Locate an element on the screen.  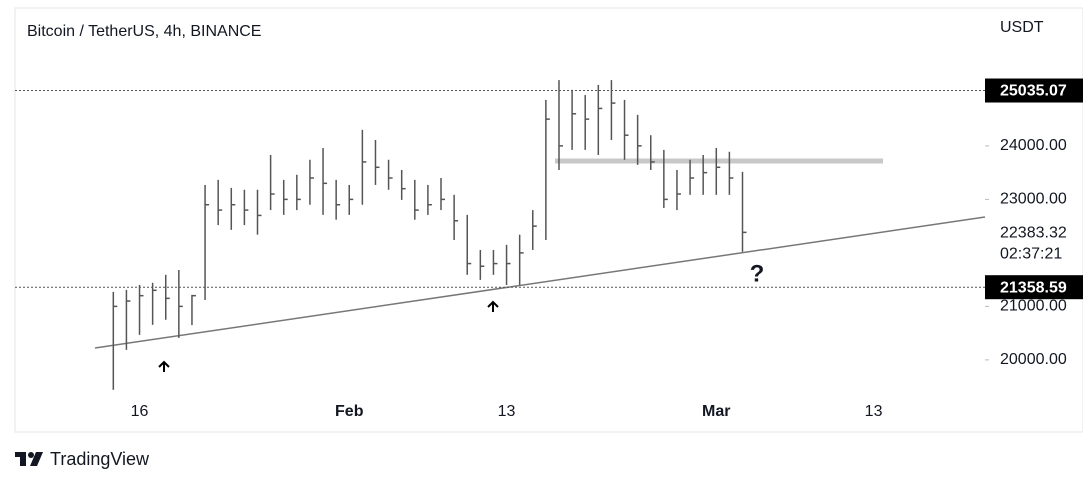
y-tick-label: 20000.00 is located at coordinates (1033, 359).